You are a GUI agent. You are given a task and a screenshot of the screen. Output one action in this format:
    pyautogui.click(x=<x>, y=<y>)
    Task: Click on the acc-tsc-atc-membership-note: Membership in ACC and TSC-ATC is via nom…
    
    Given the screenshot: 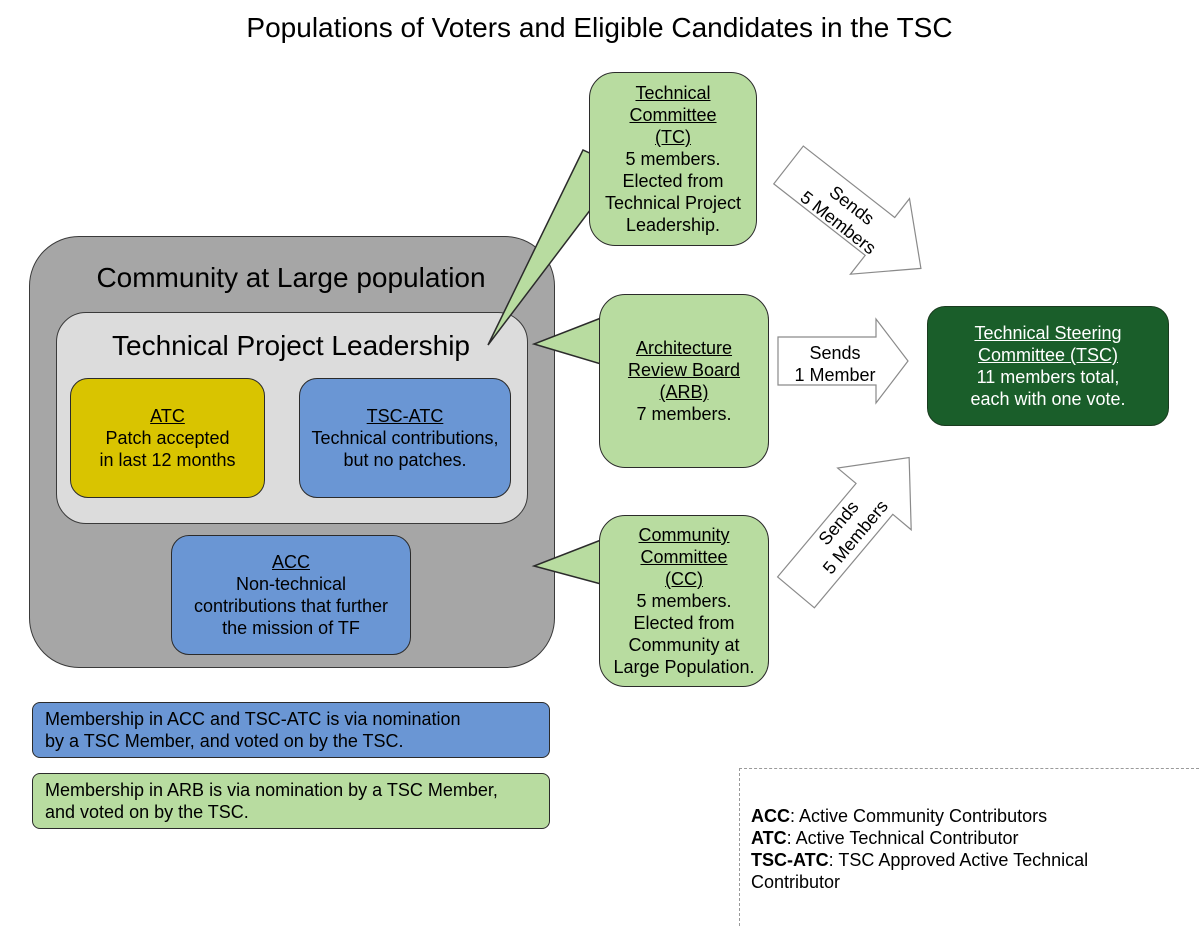 What is the action you would take?
    pyautogui.click(x=291, y=730)
    